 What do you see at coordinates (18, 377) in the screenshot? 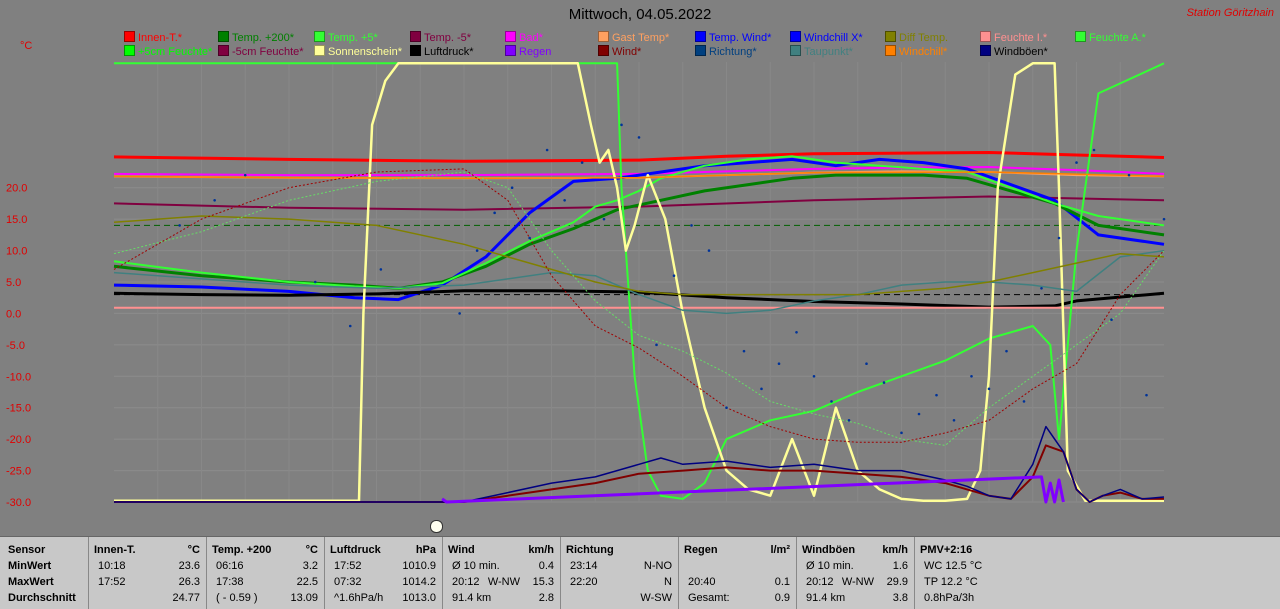
I see `y-tick-label: -10.0` at bounding box center [18, 377].